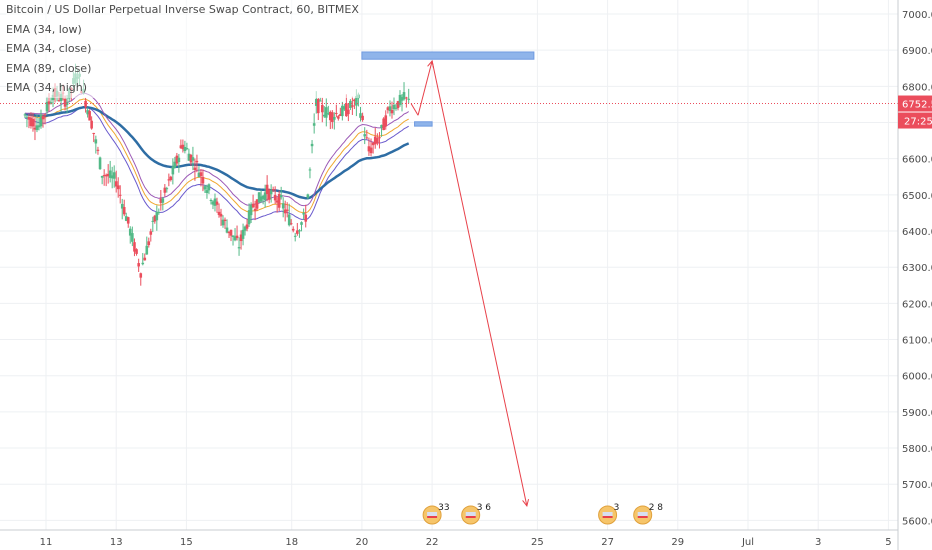  I want to click on legend-ema-89: EMA (89, close), so click(182, 68).